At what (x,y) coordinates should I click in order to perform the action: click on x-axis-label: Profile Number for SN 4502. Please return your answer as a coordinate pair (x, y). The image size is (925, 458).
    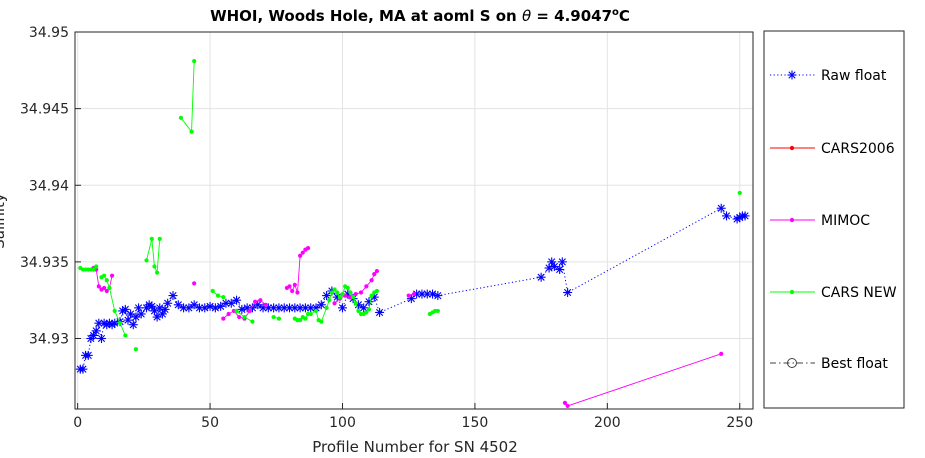
    Looking at the image, I should click on (415, 447).